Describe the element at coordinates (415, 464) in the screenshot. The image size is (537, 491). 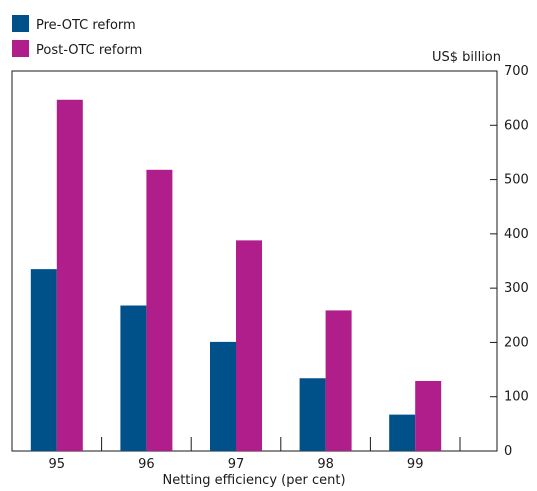
I see `x-tick-label-99: 99` at that location.